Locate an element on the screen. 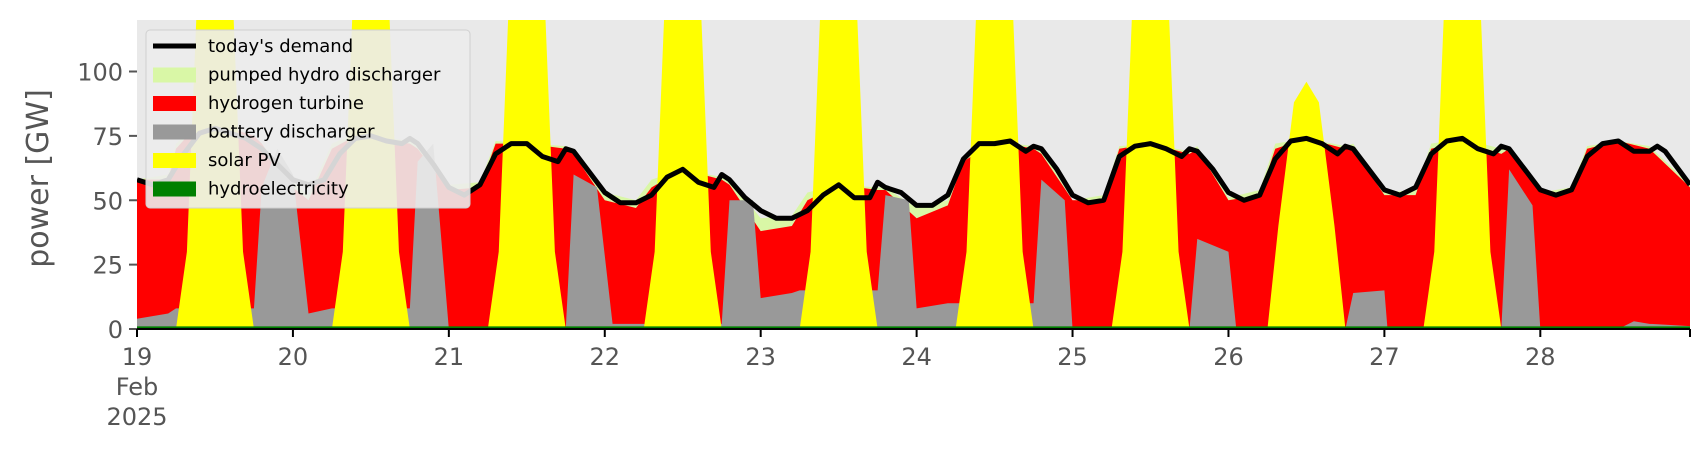  legend-label: battery discharger is located at coordinates (291, 132).